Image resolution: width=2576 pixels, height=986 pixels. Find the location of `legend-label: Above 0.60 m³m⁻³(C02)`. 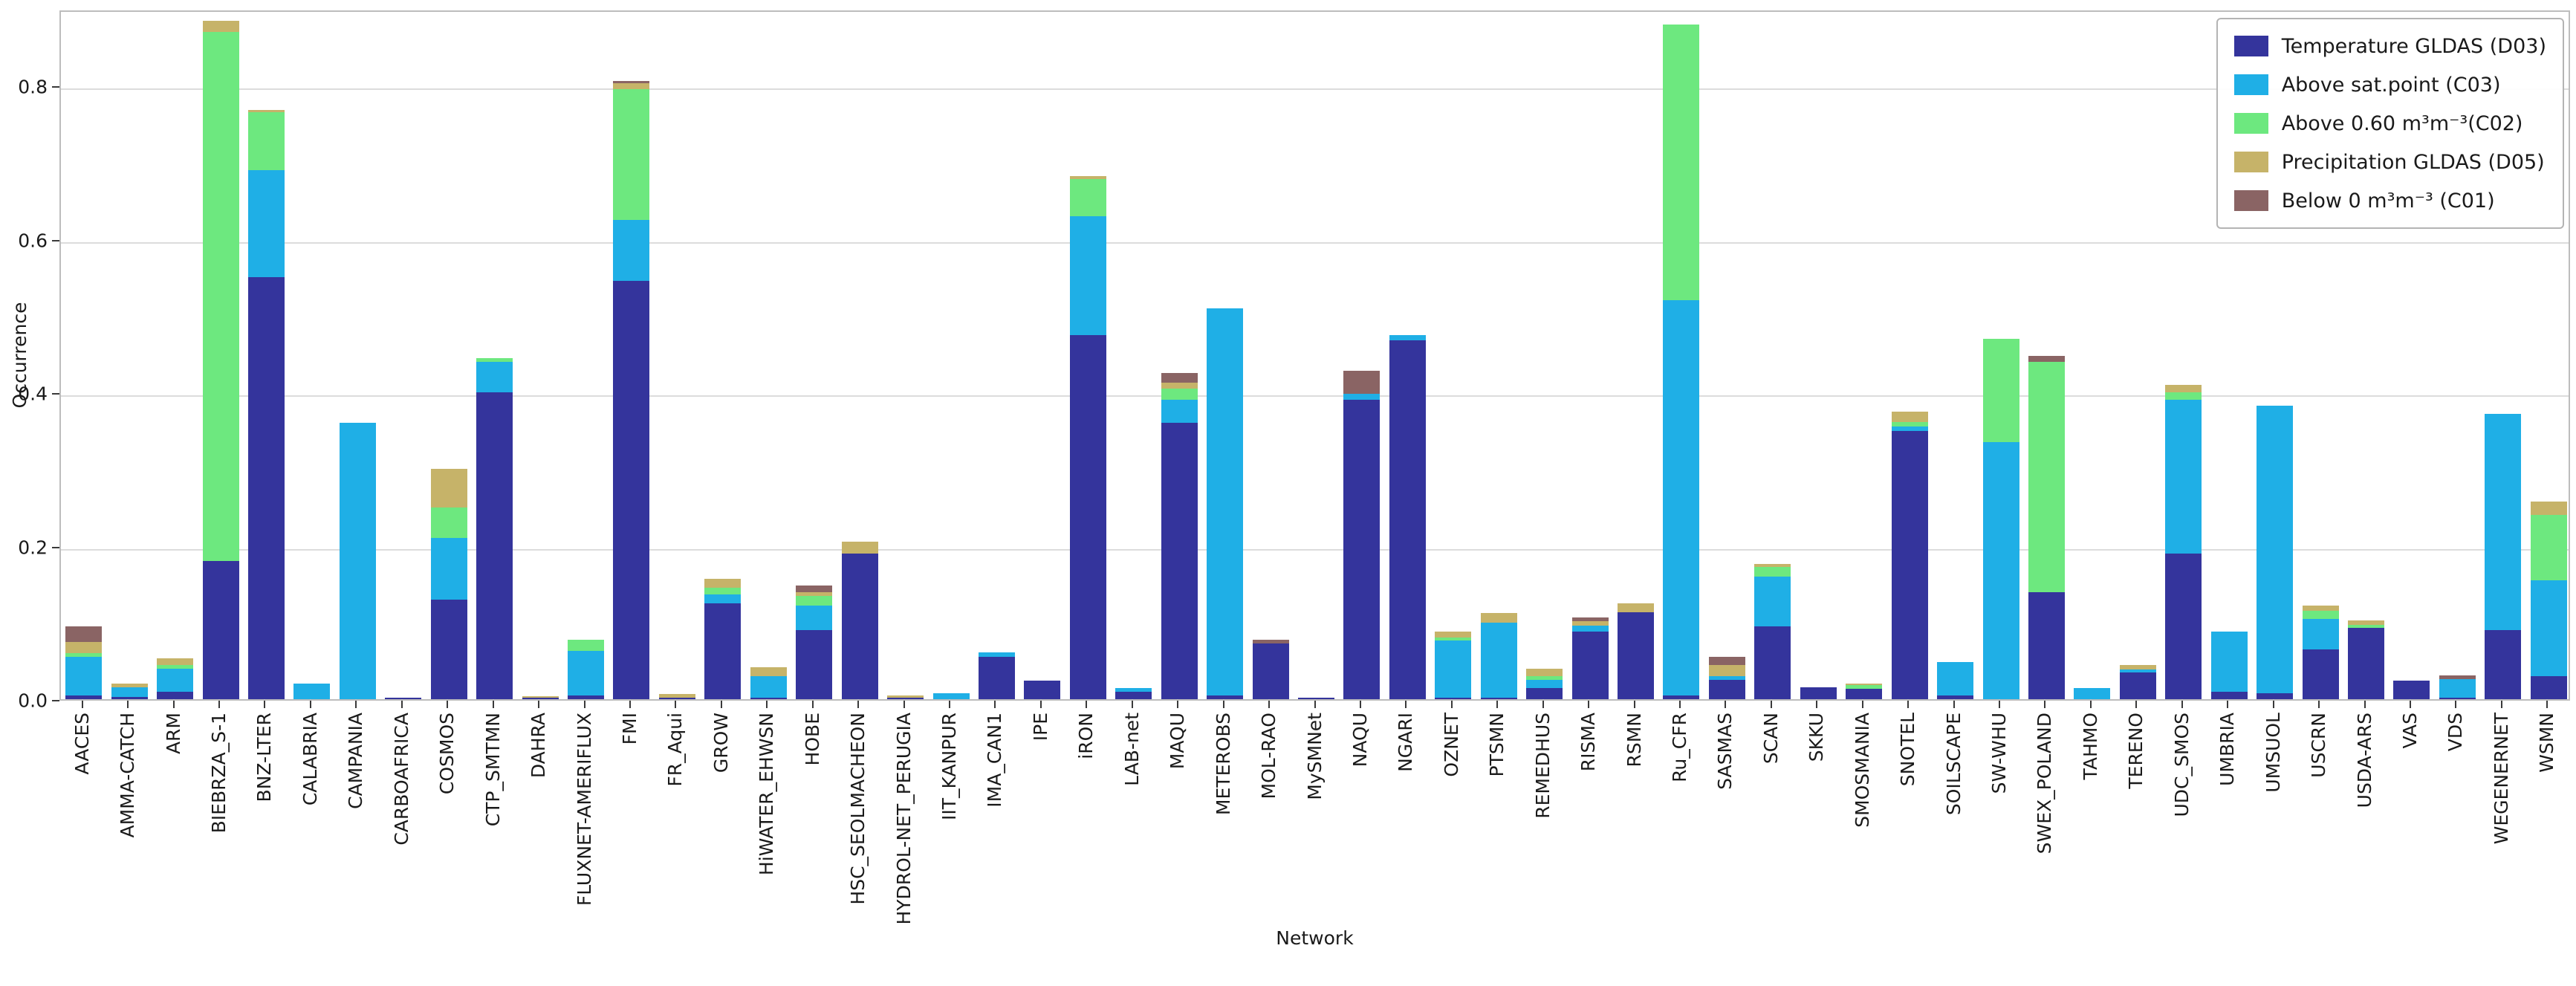

legend-label: Above 0.60 m³m⁻³(C02) is located at coordinates (2402, 123).